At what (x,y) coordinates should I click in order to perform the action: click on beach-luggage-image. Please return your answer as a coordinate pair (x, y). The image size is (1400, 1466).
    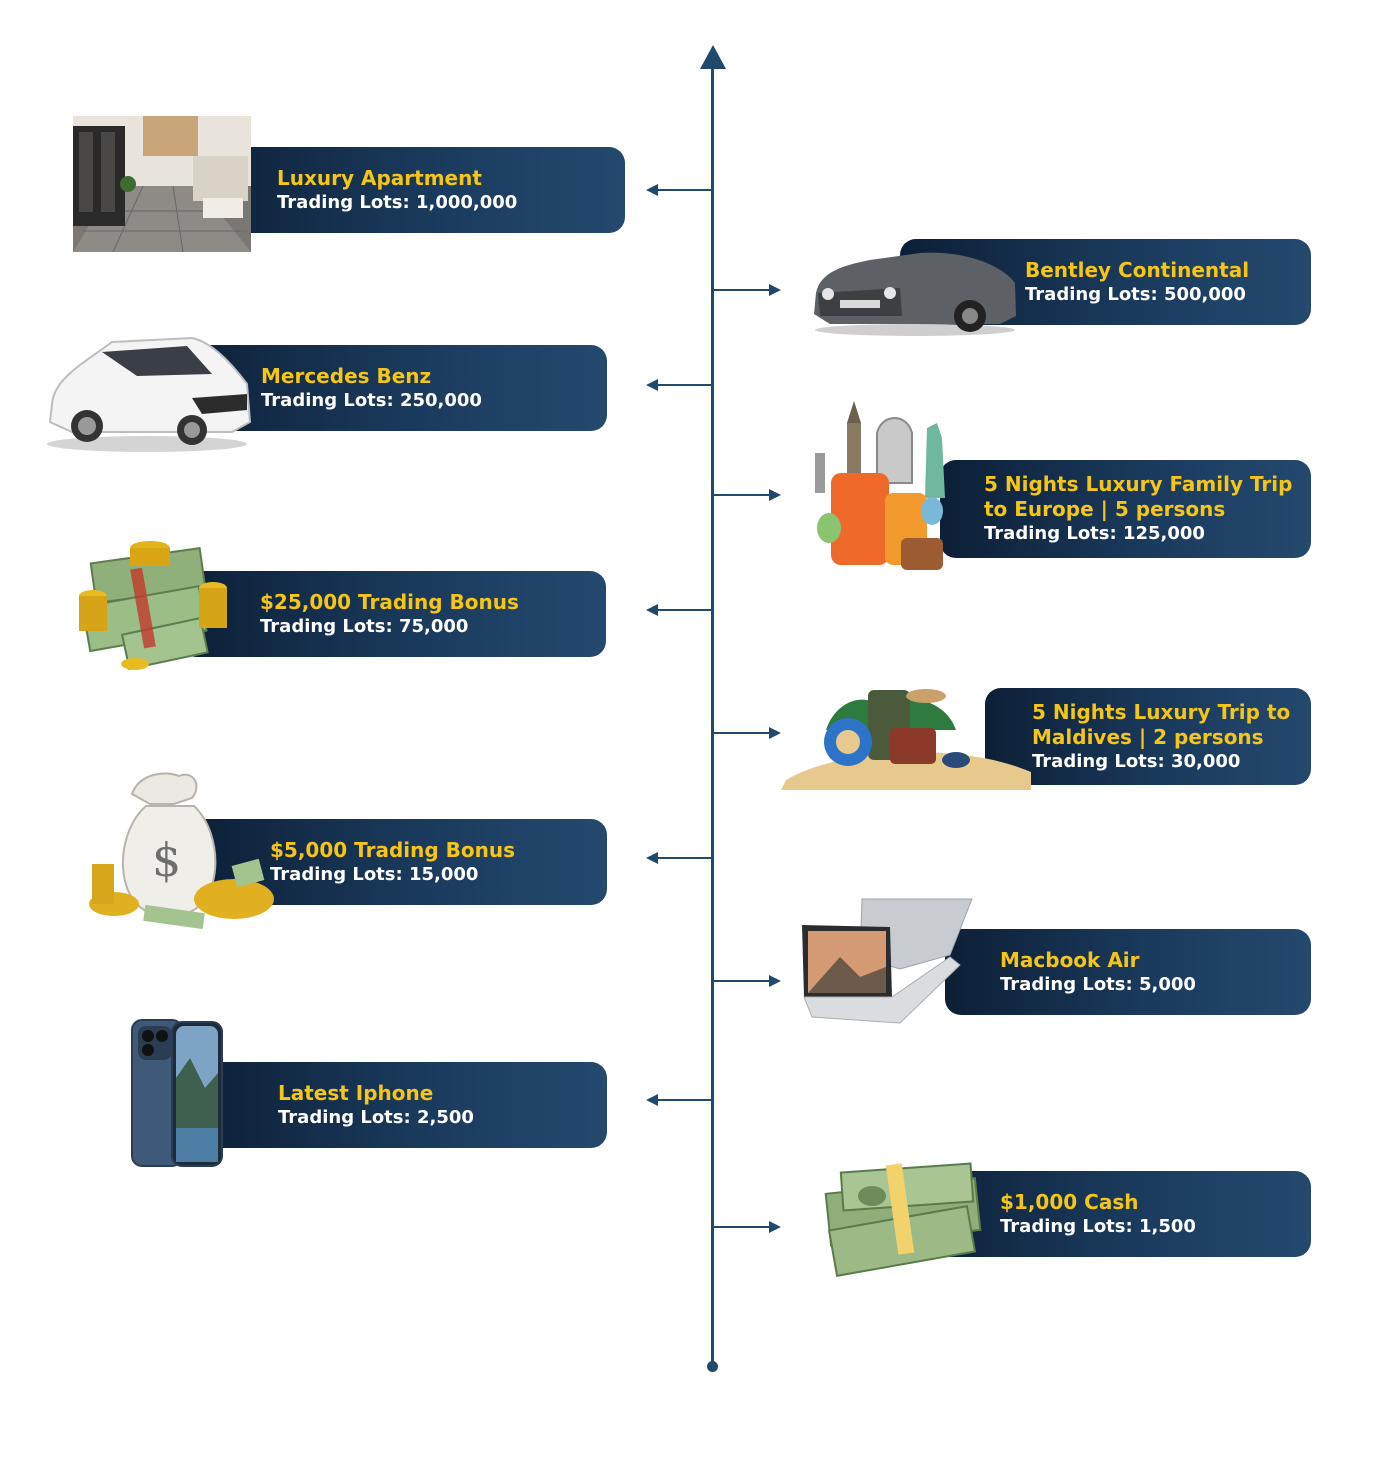
    Looking at the image, I should click on (906, 739).